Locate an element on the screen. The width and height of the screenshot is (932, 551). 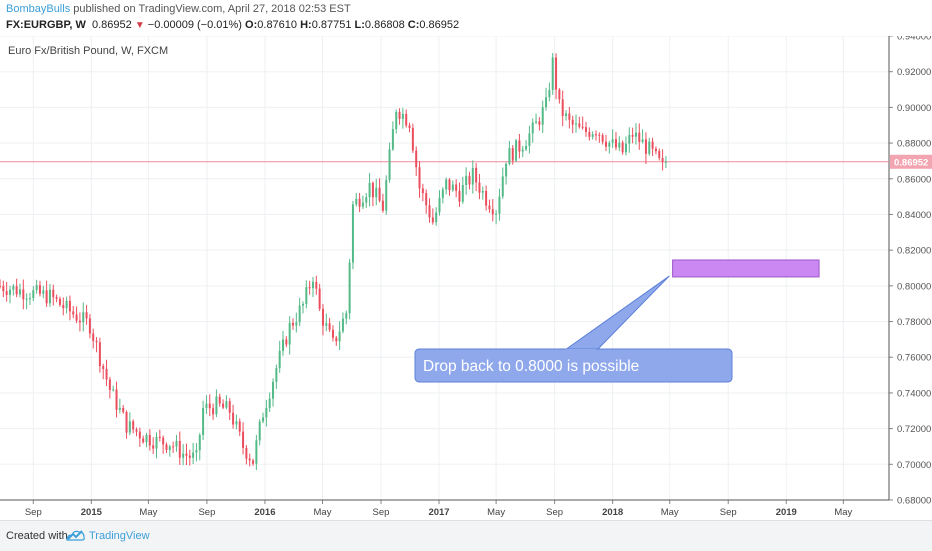
author-link: BombayBulls is located at coordinates (38, 9).